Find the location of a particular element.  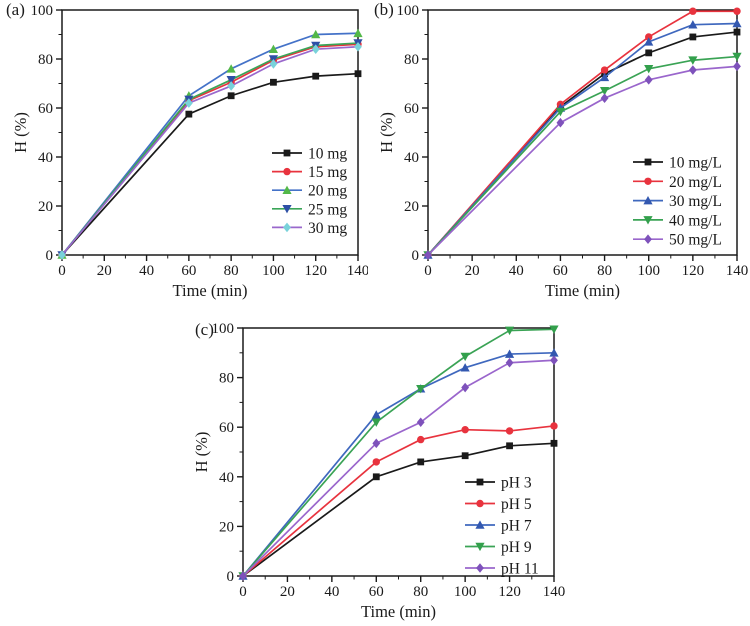

legend-label-30-mg-l: 30 mg/L is located at coordinates (695, 201).